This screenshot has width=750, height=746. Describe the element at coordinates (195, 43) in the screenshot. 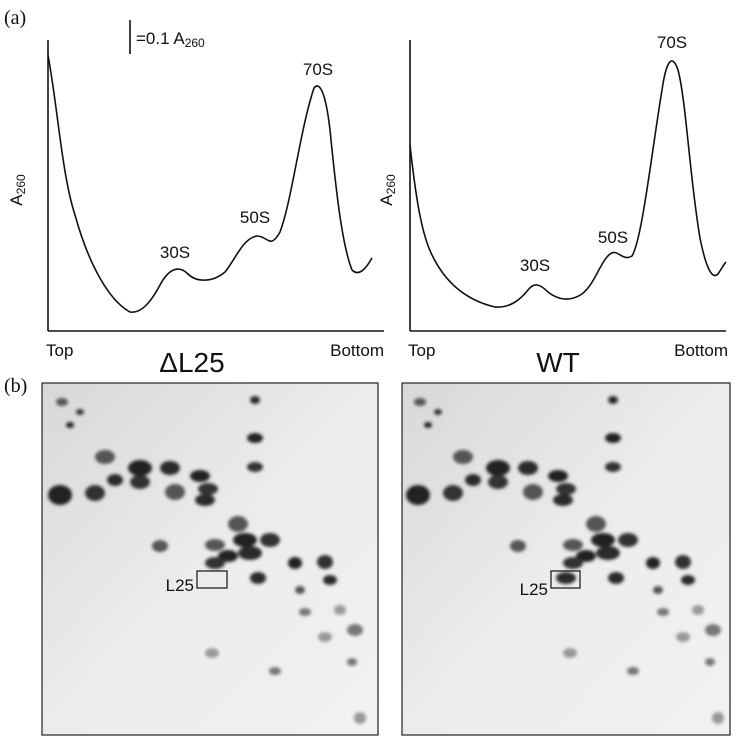

I see `scale-sub: 260` at that location.